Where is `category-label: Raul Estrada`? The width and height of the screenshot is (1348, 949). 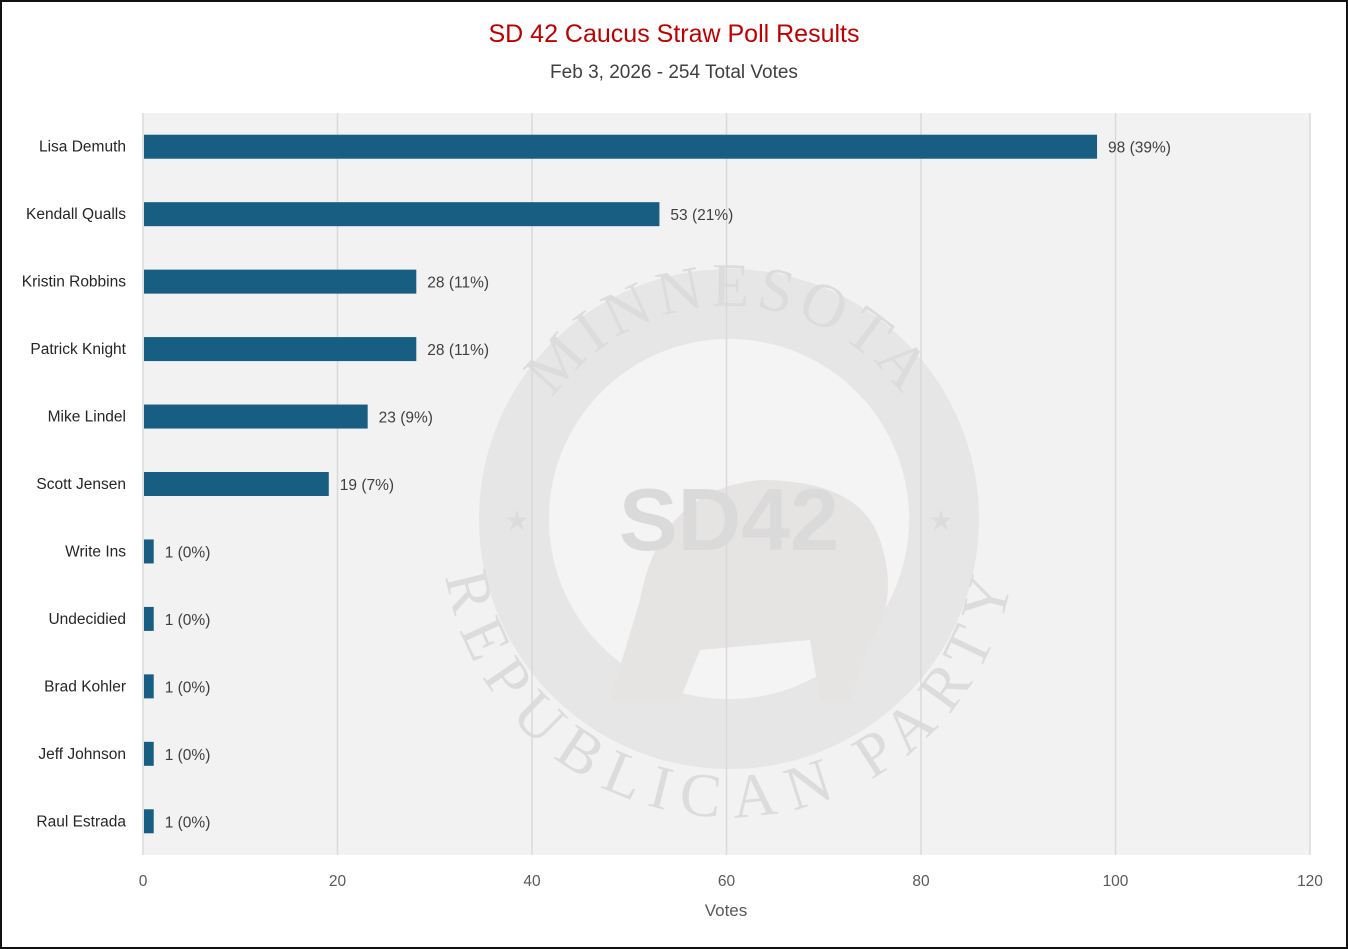 category-label: Raul Estrada is located at coordinates (81, 821).